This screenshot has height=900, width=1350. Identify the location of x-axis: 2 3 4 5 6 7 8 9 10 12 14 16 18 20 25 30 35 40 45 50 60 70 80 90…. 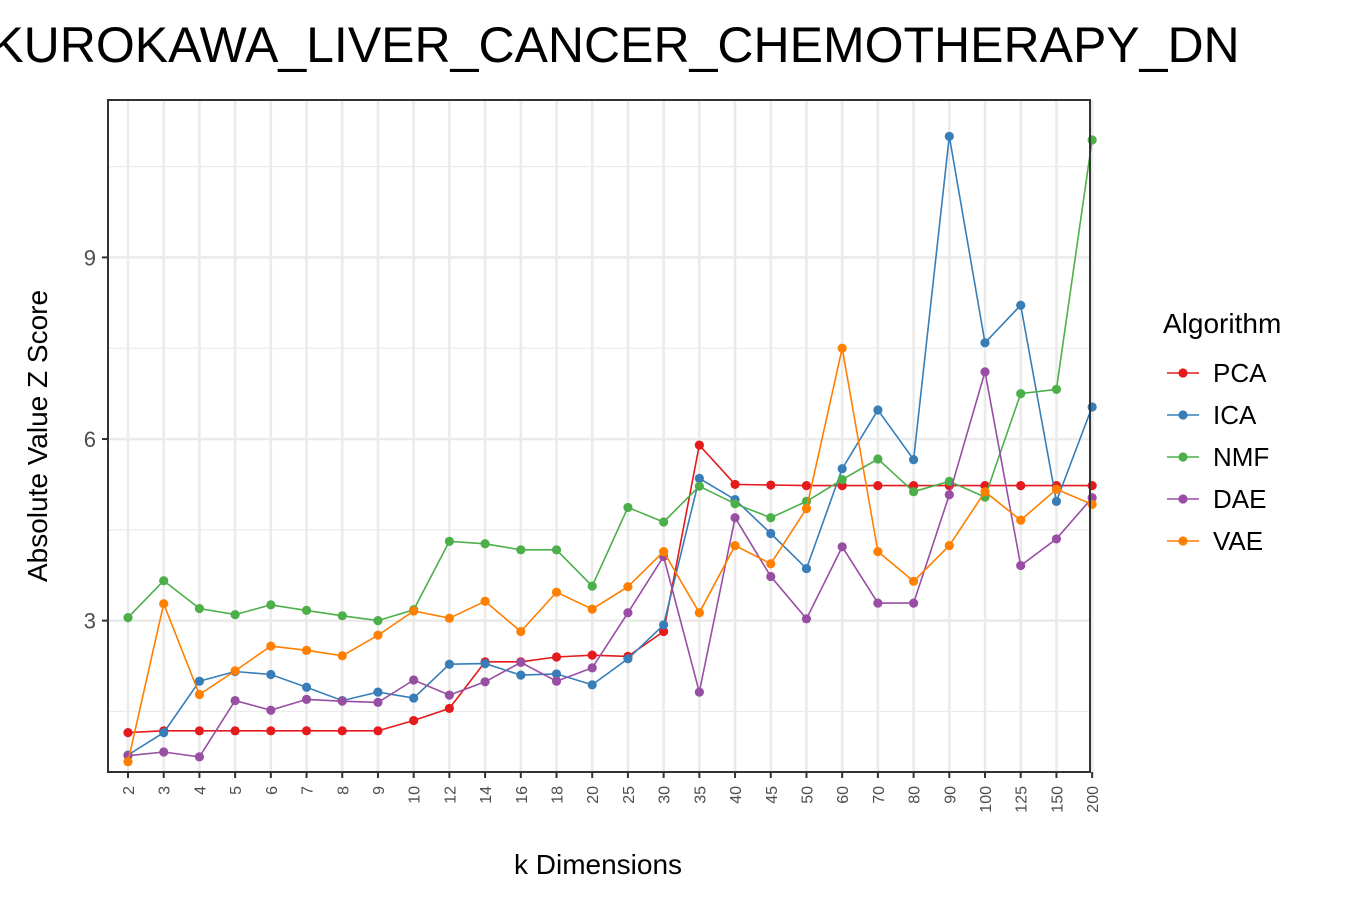
(611, 792).